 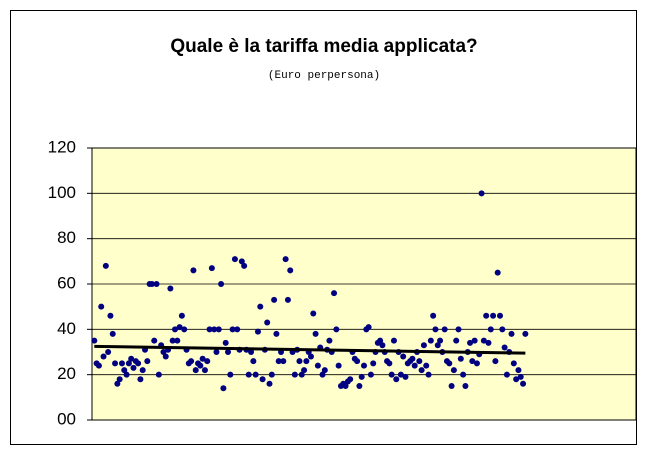 I want to click on y-tick-label: 00, so click(x=66, y=418).